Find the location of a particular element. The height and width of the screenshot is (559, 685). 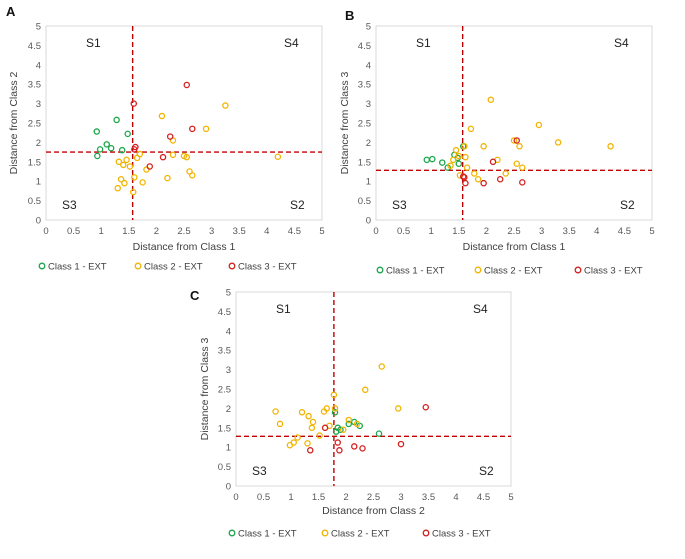

plot-area is located at coordinates (373, 389).